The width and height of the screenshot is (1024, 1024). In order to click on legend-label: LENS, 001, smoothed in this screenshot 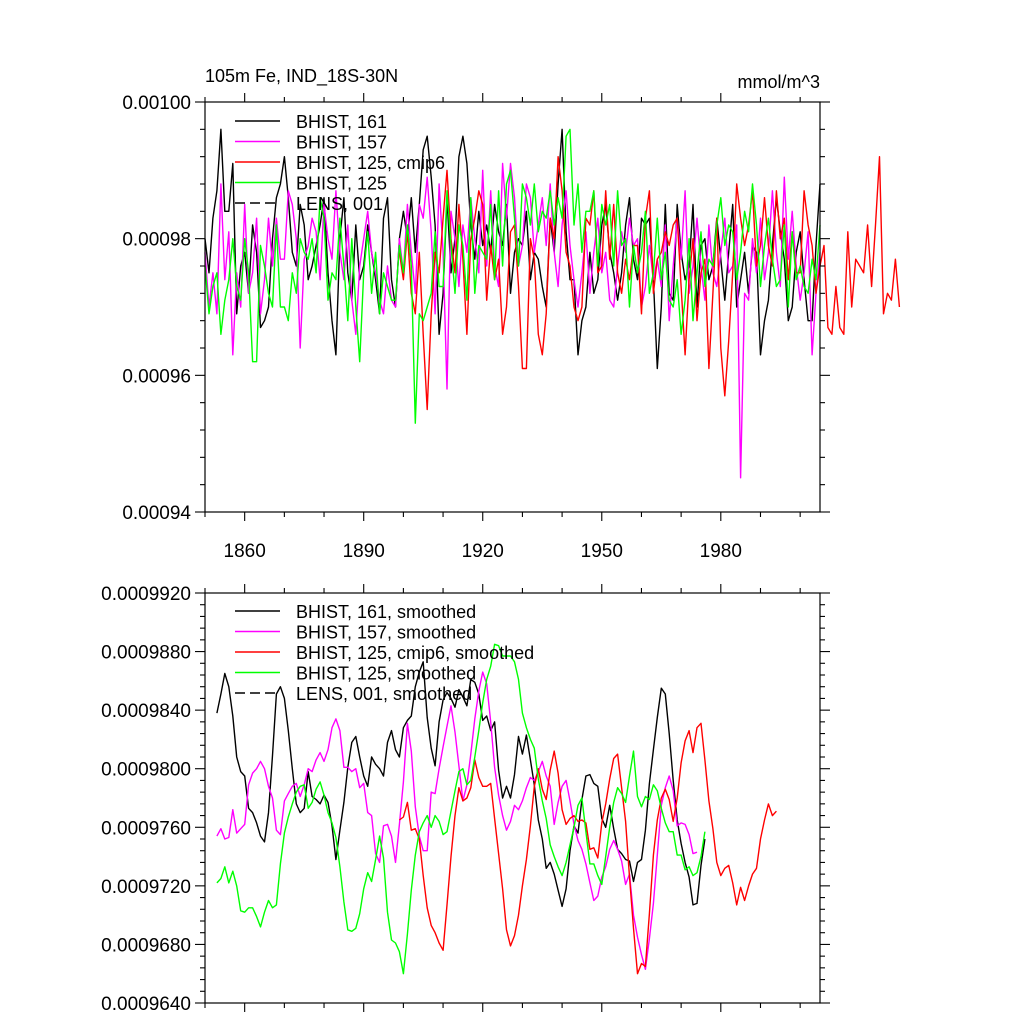, I will do `click(384, 694)`.